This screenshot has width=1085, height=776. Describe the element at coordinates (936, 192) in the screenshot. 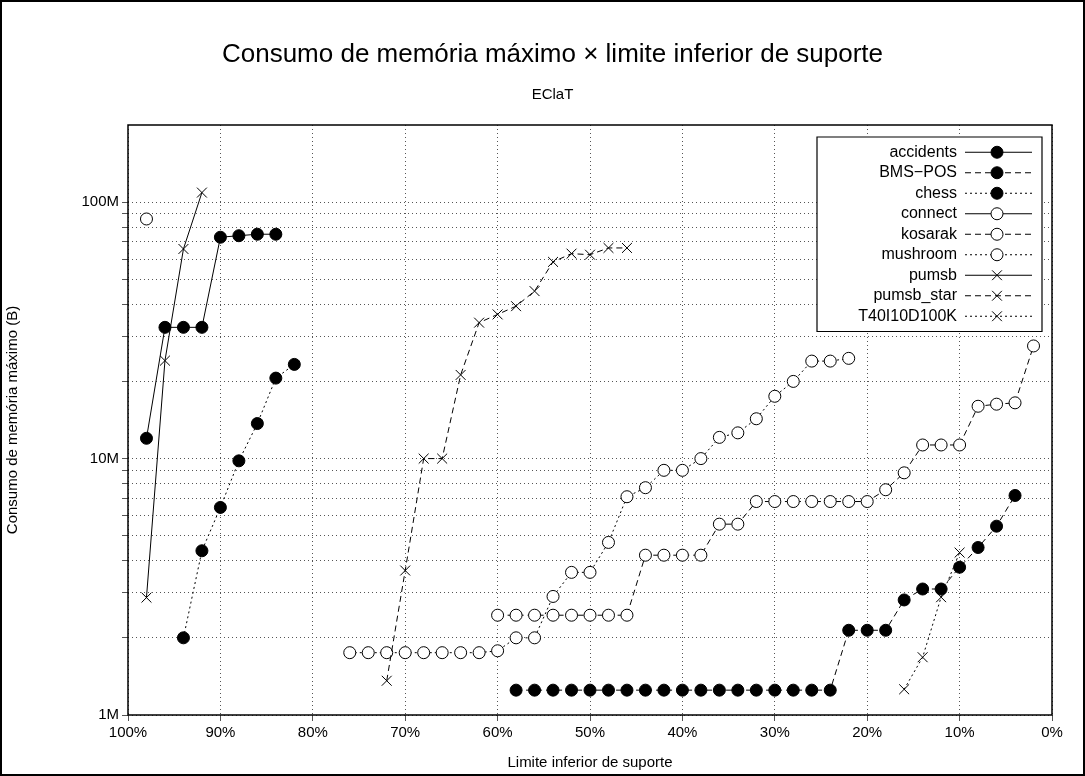

I see `legend-label: chess` at that location.